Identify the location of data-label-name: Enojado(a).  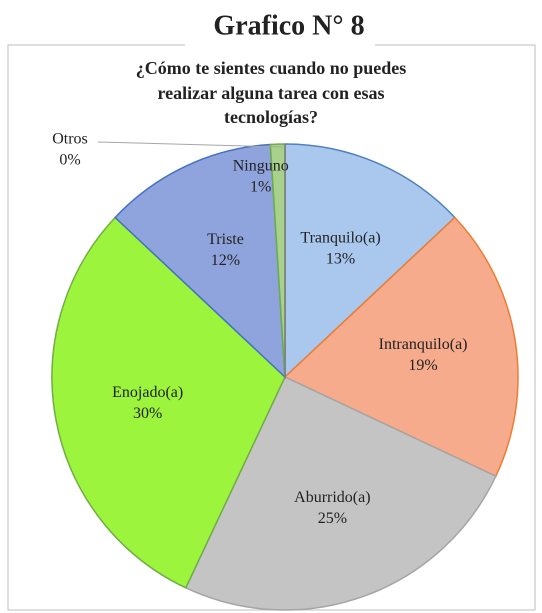
(147, 392).